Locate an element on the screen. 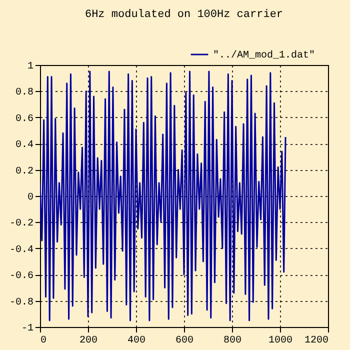 The height and width of the screenshot is (350, 350). legend-label: "../AM_mod_1.dat" is located at coordinates (264, 56).